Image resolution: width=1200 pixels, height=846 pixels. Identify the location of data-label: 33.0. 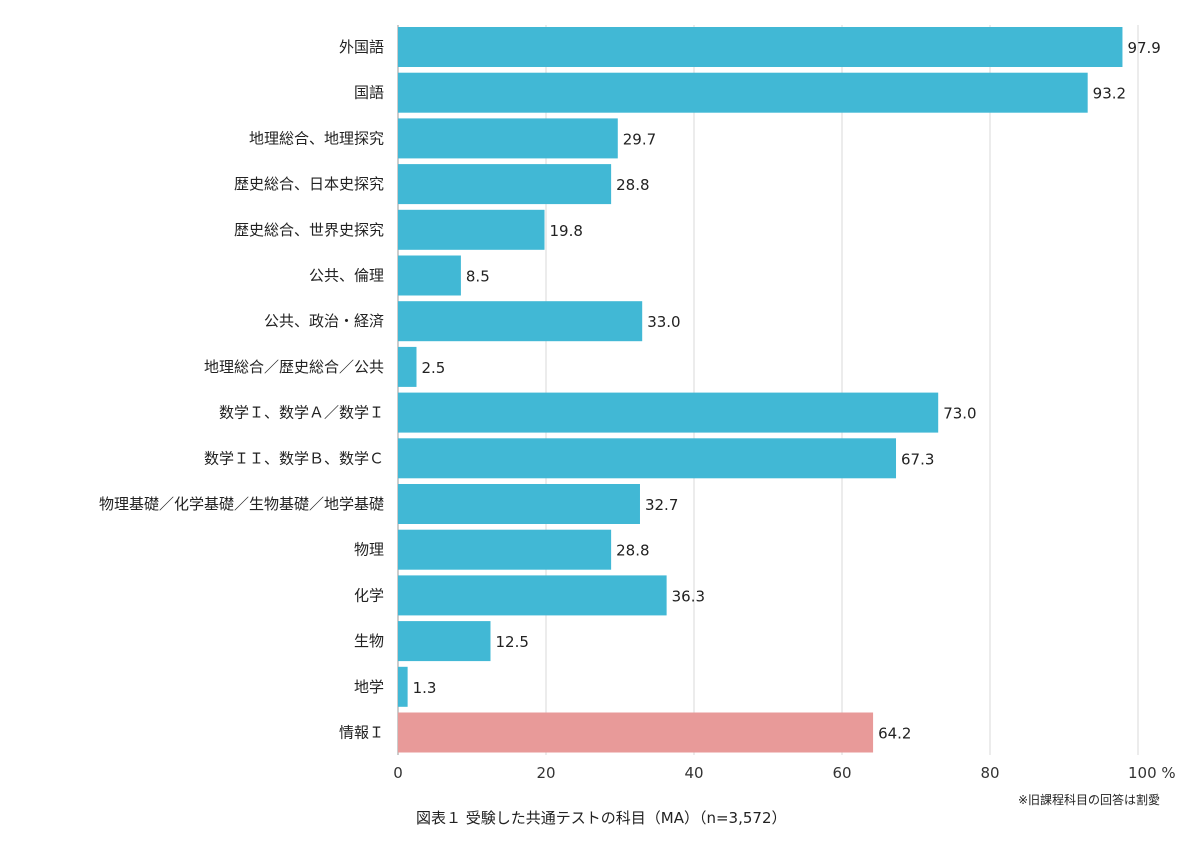
(663, 322).